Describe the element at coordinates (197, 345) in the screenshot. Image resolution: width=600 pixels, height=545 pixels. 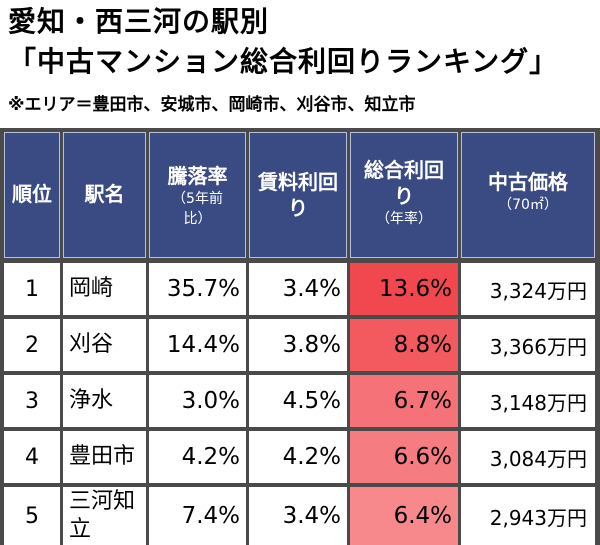
I see `drop-rate-cell: 14.4%` at that location.